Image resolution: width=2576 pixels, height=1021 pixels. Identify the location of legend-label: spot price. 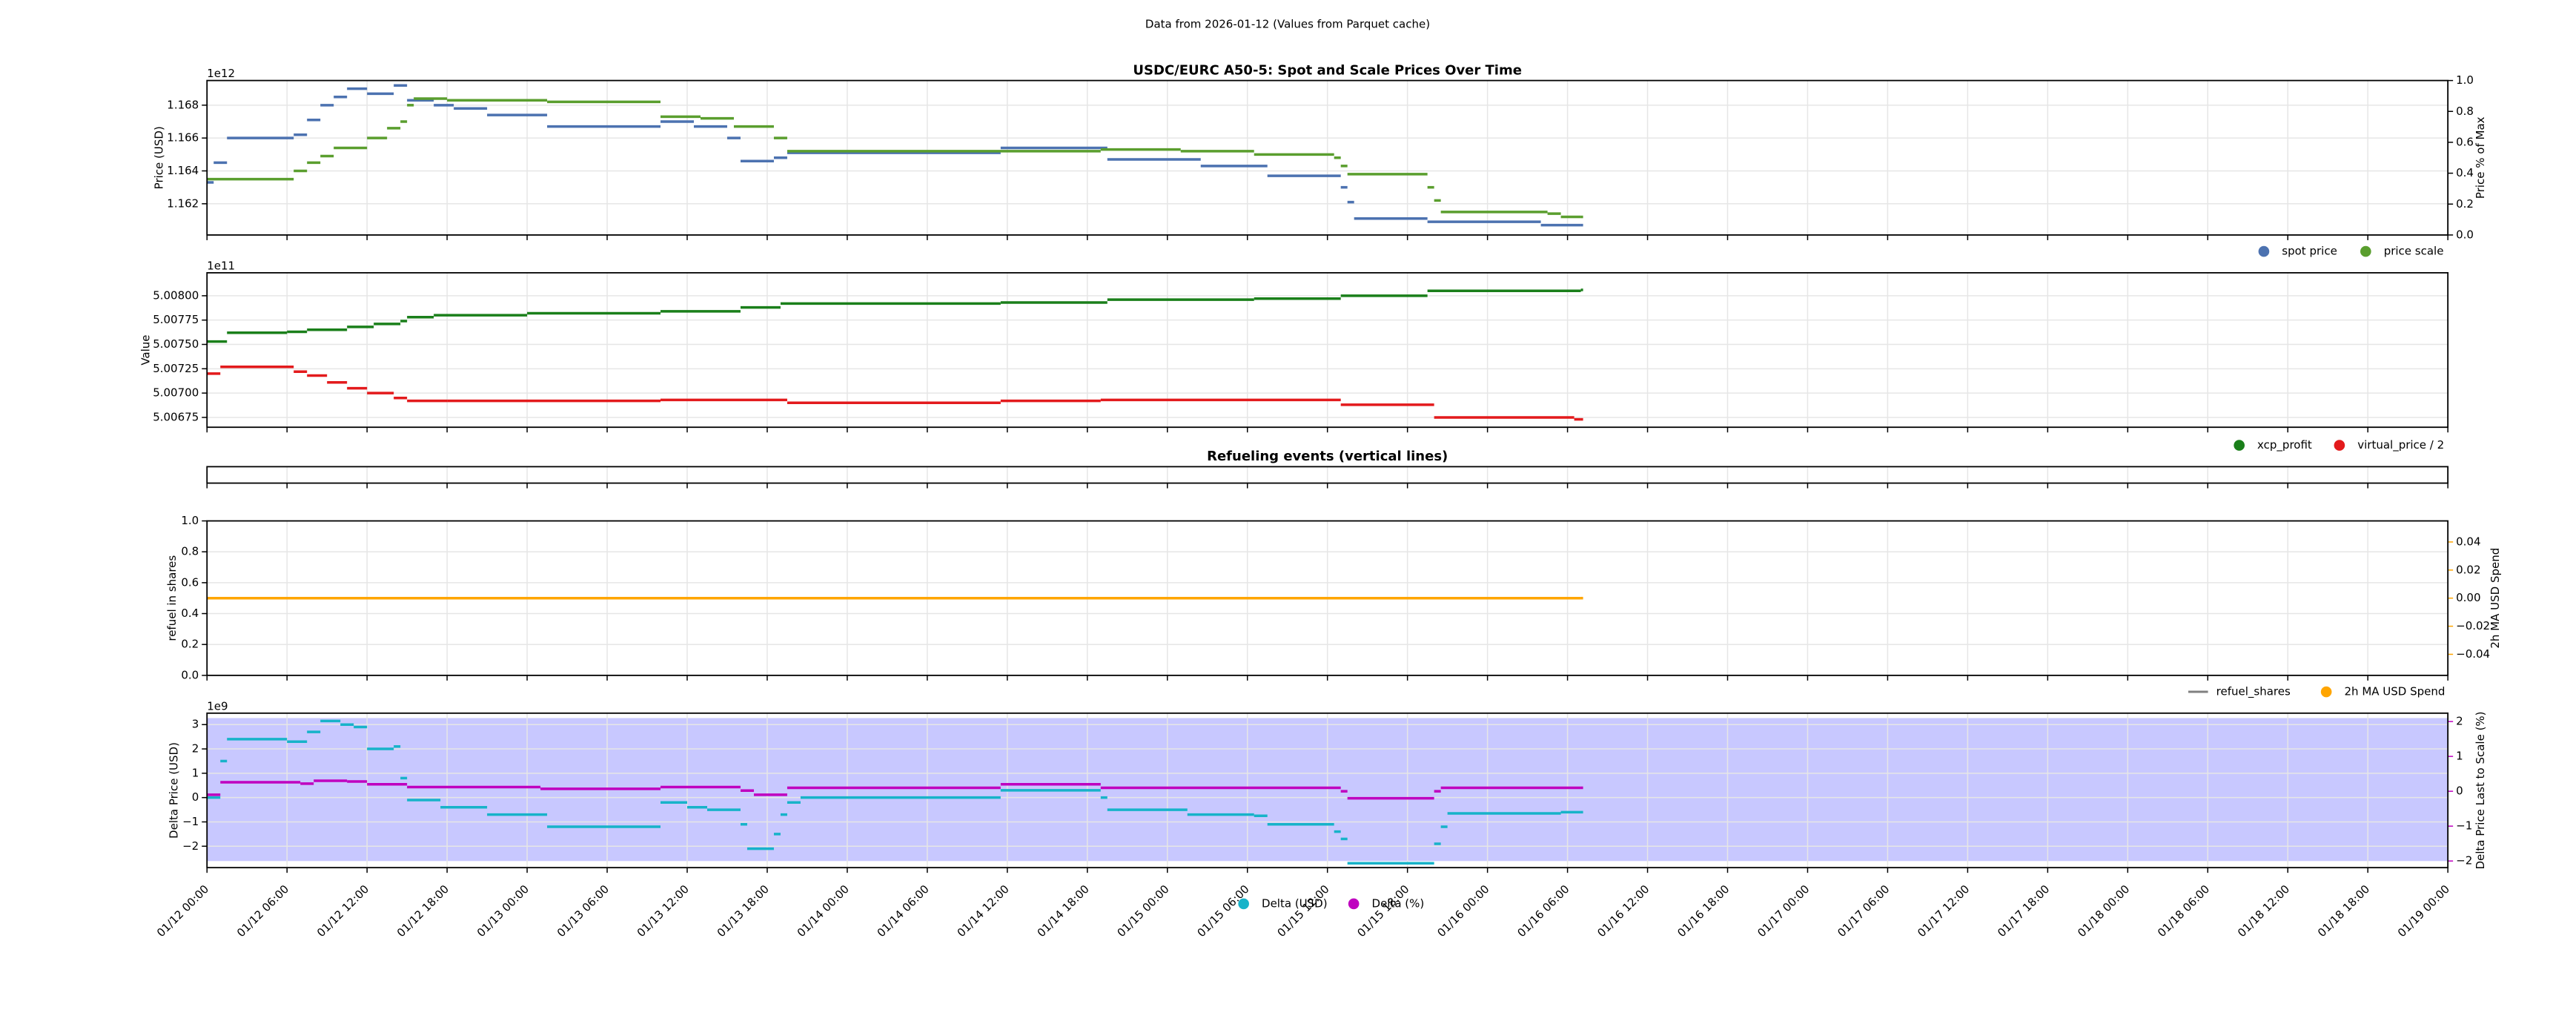
(2309, 251).